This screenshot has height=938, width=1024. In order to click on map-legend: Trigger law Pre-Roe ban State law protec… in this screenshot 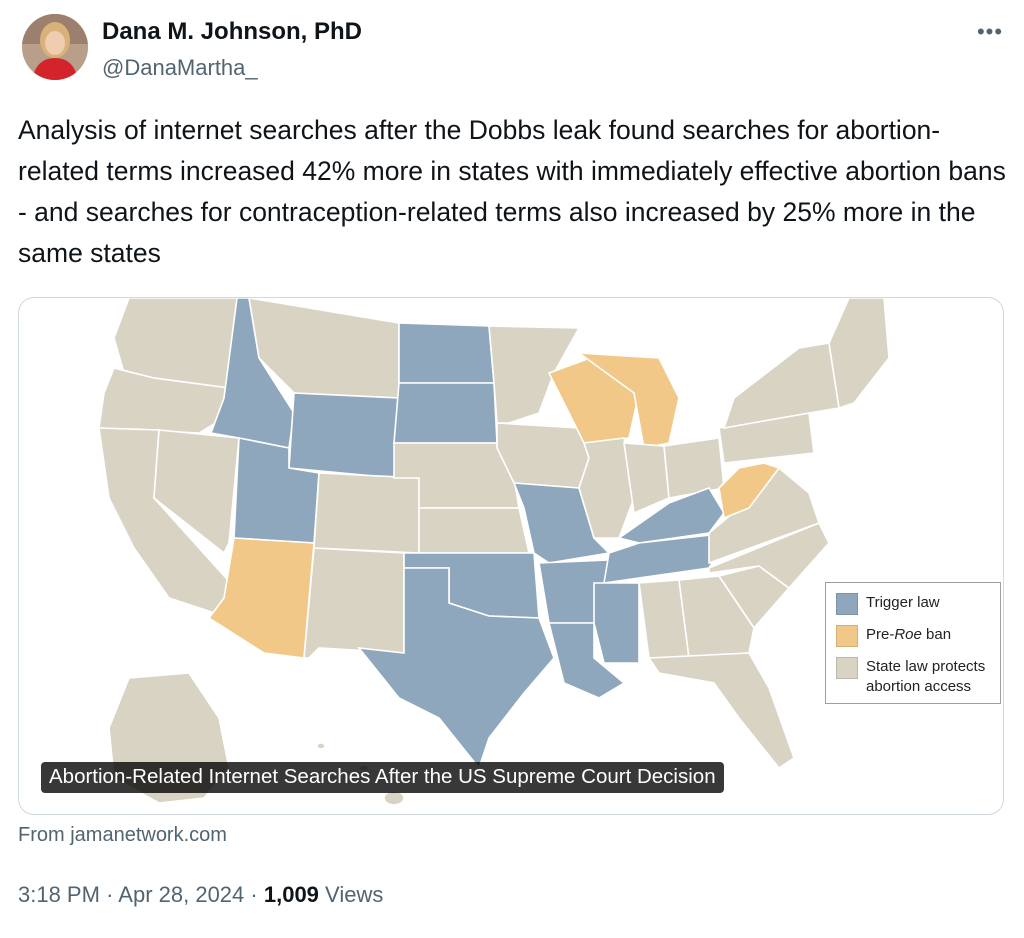, I will do `click(913, 643)`.